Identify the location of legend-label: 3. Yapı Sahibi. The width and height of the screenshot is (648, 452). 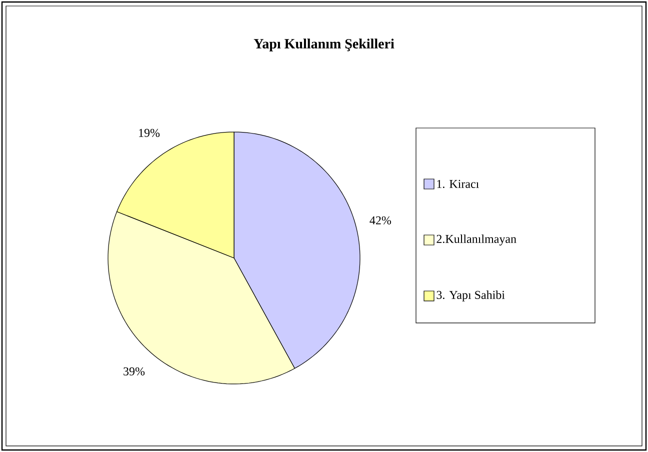
(470, 296).